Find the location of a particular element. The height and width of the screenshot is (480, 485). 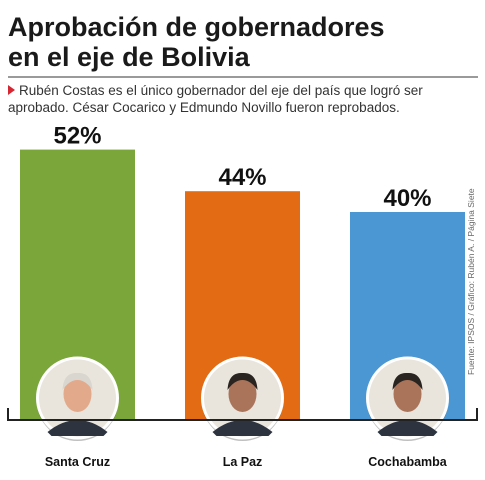

title-part-1: Aprobación de is located at coordinates (106, 27).